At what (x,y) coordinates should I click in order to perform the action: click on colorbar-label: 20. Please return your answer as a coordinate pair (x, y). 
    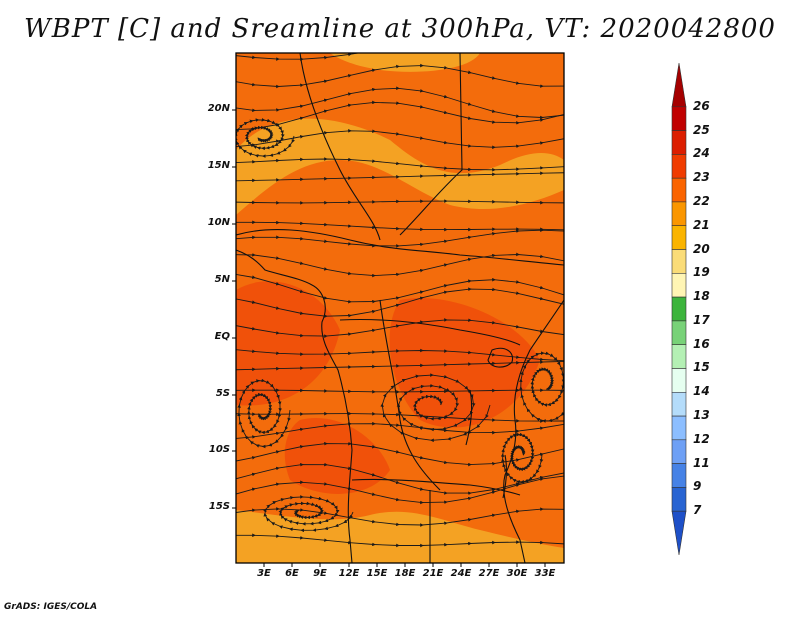
    Looking at the image, I should click on (701, 248).